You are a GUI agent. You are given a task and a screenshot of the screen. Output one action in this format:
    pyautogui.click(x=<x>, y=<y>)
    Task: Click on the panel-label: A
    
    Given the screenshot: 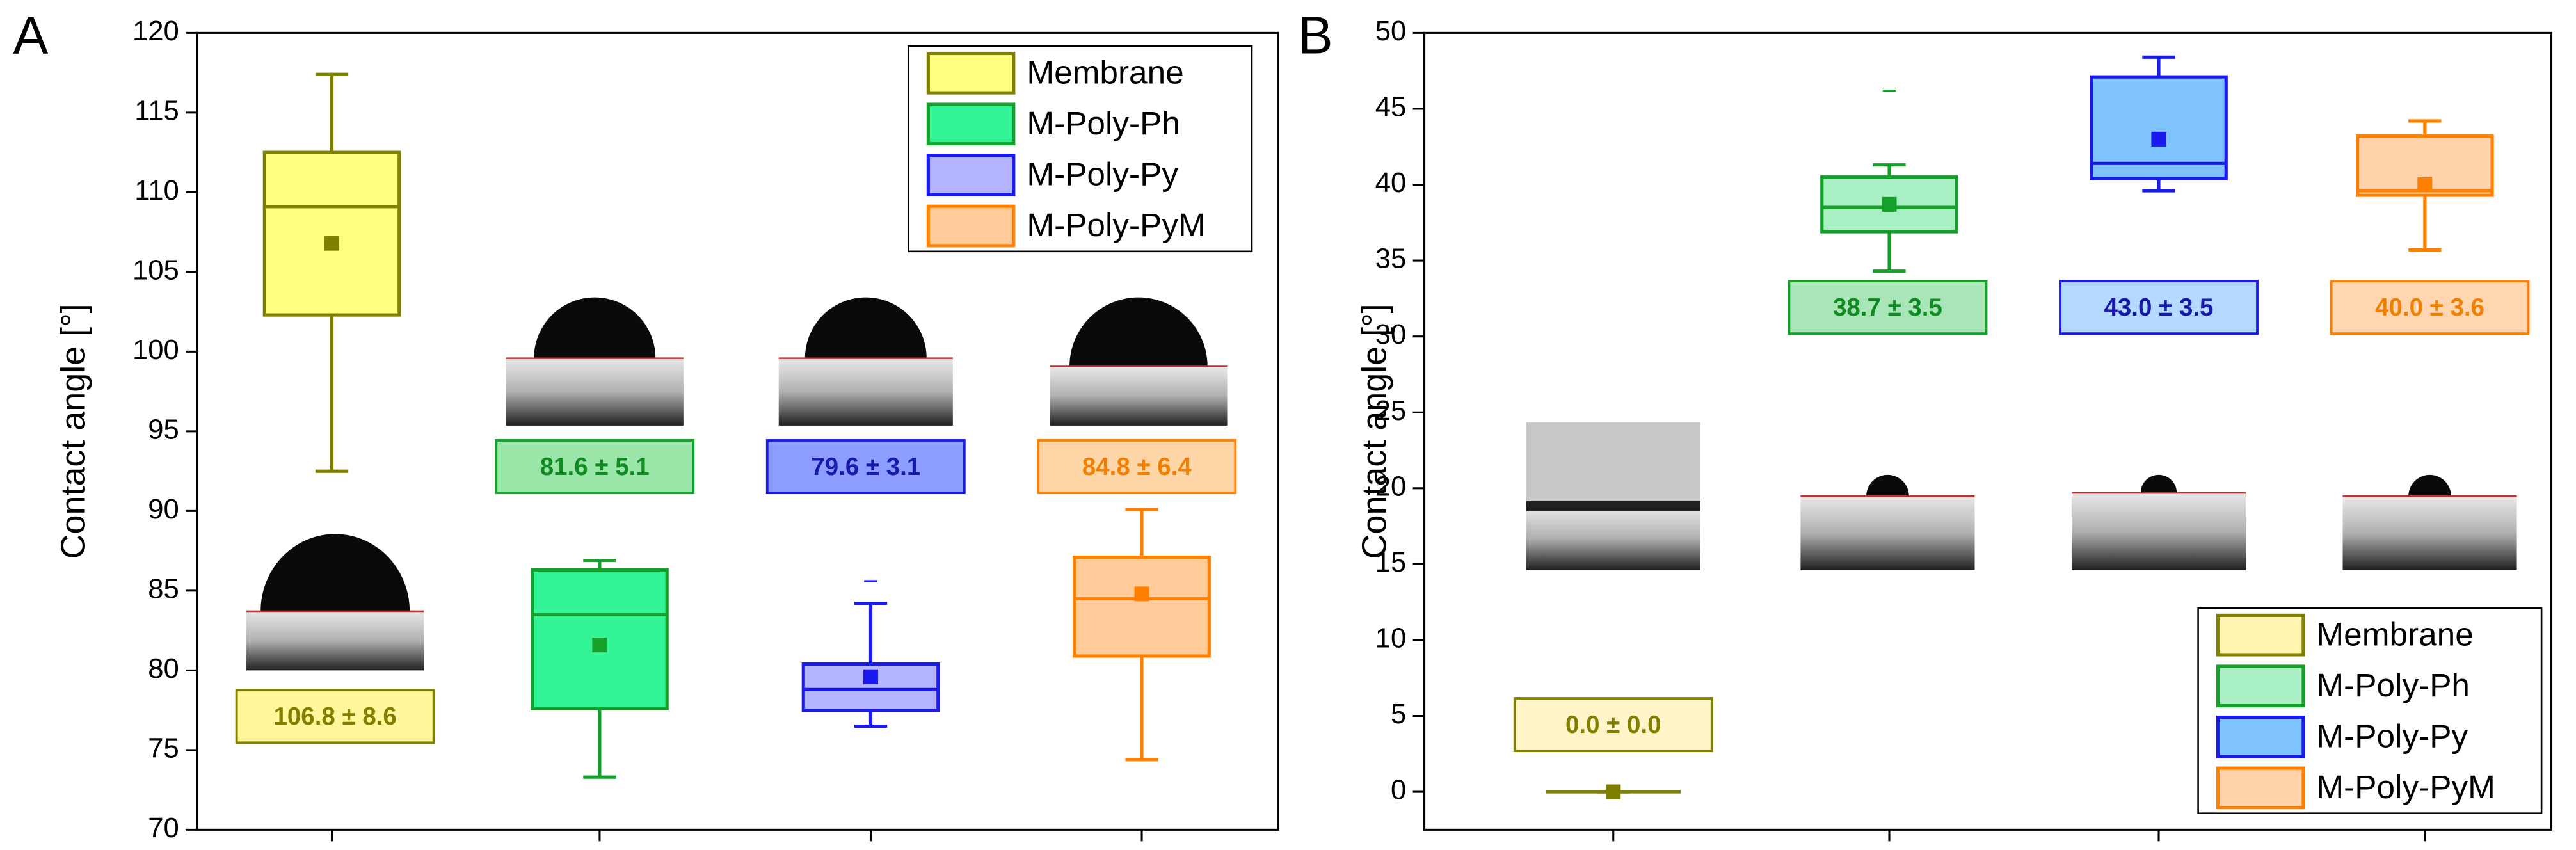 What is the action you would take?
    pyautogui.click(x=31, y=35)
    